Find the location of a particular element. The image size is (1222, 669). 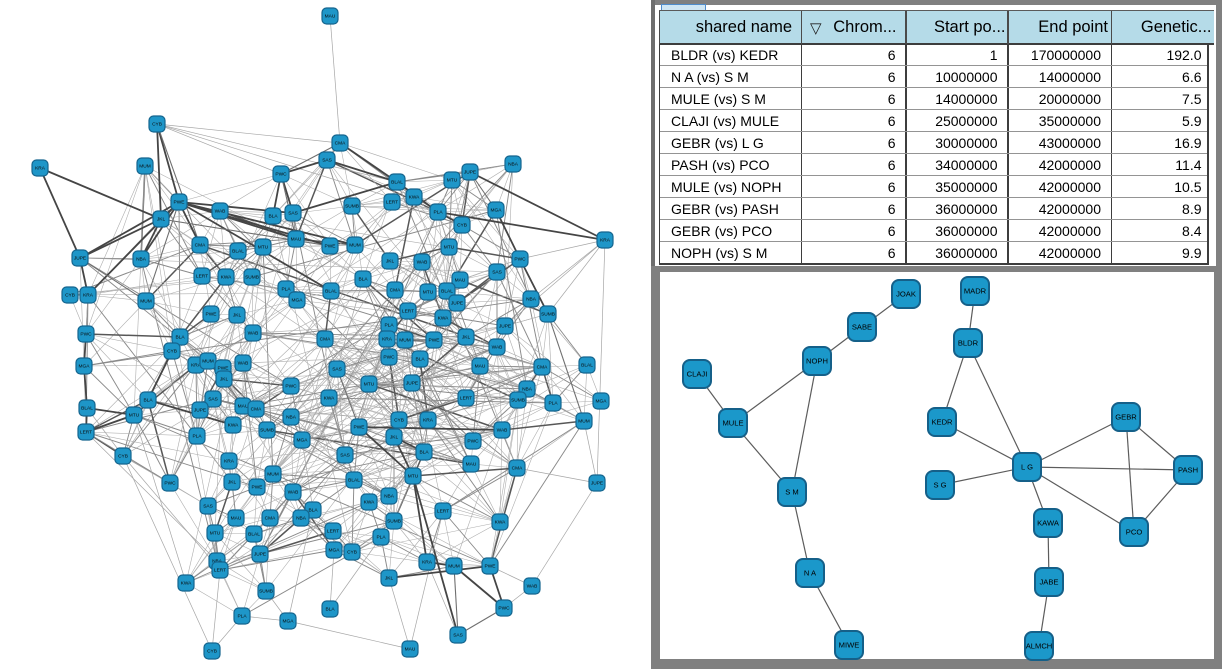

svg-text: MIWE is located at coordinates (849, 645).